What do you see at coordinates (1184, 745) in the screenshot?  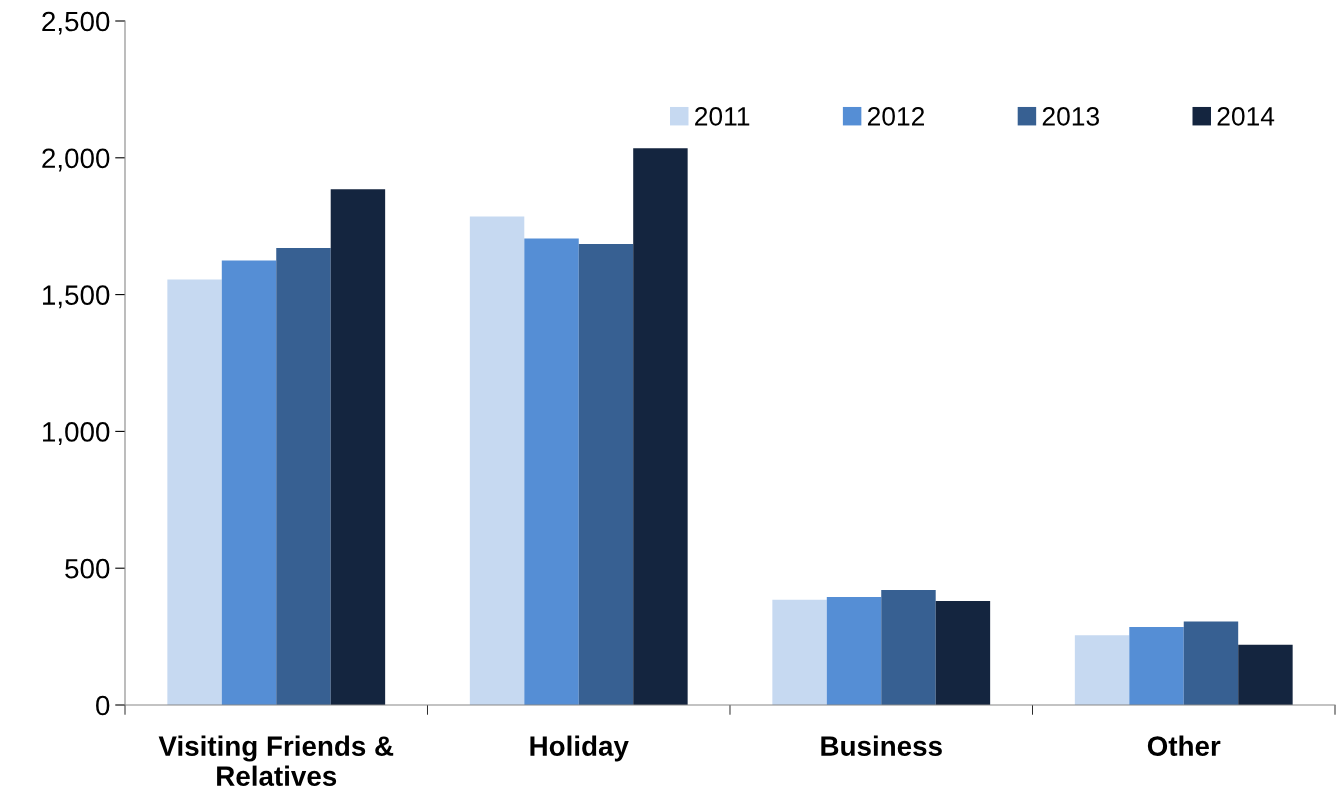 I see `x-tick-label: Other` at bounding box center [1184, 745].